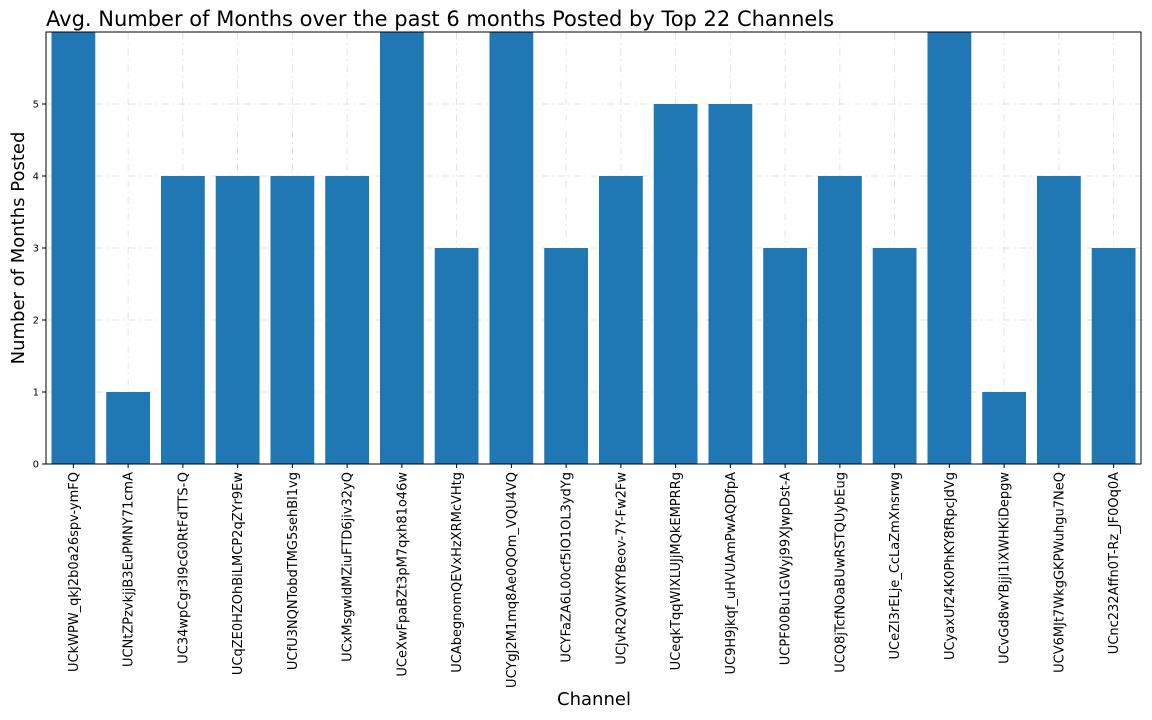 The image size is (1152, 720). Describe the element at coordinates (36, 465) in the screenshot. I see `y-tick-label: 0` at that location.